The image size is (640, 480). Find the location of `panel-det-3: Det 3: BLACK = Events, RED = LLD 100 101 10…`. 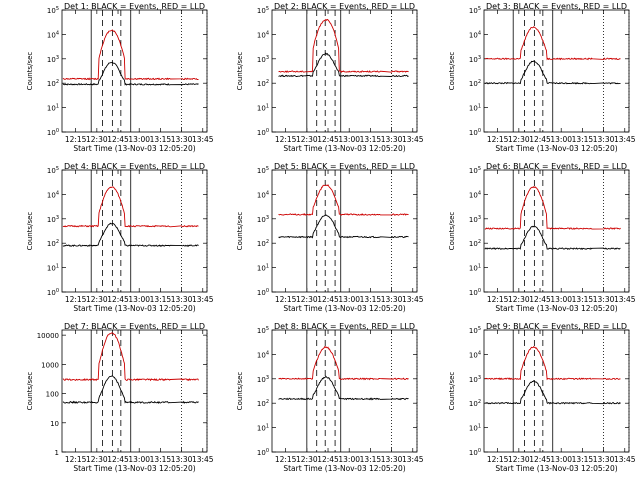

panel-det-3: Det 3: BLACK = Events, RED = LLD 100 101 10… is located at coordinates (542, 77).